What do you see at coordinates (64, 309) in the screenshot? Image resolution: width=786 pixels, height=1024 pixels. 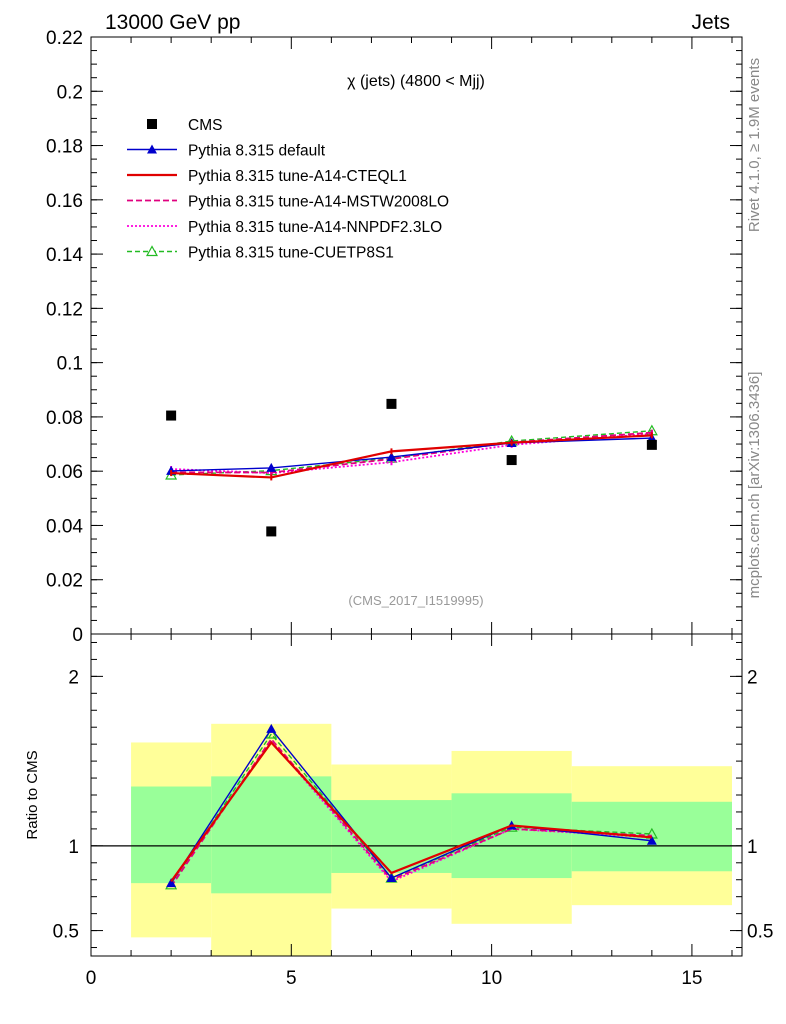 I see `y-tick-label: 0.12` at bounding box center [64, 309].